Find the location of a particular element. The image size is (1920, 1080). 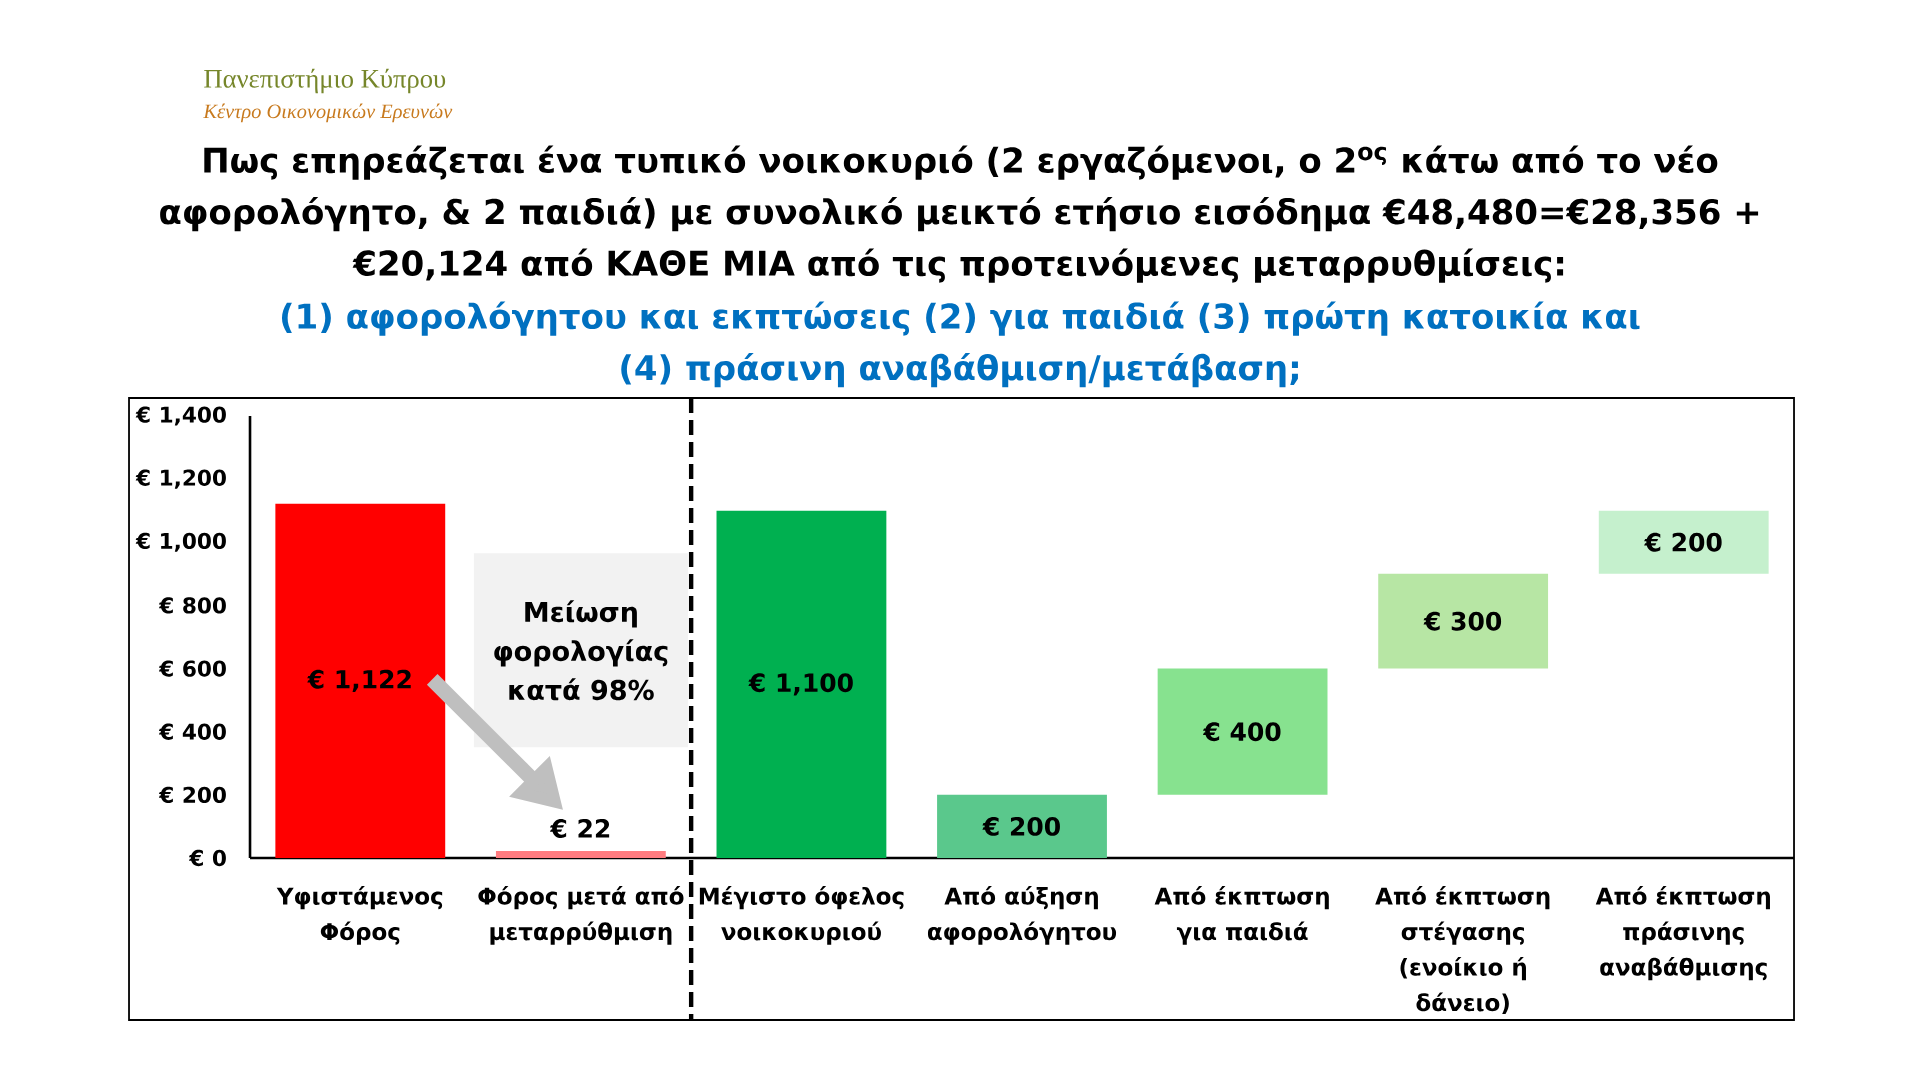

data-label: € 300 is located at coordinates (1462, 621).